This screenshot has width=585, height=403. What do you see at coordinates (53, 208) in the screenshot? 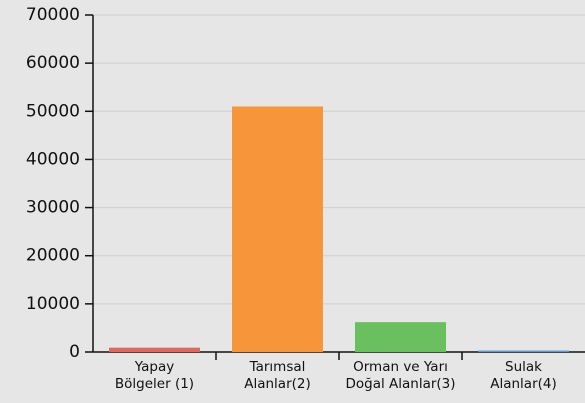
I see `y-tick-label: 30000` at bounding box center [53, 208].